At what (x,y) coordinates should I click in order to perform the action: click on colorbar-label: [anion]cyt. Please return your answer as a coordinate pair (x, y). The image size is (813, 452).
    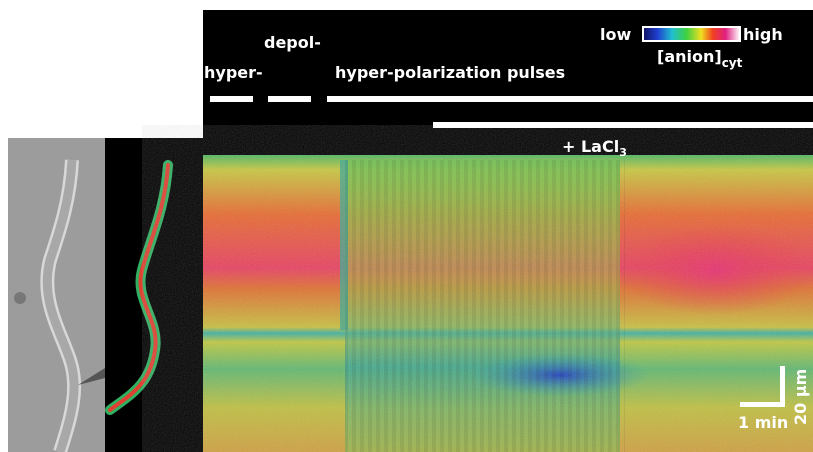
    Looking at the image, I should click on (700, 58).